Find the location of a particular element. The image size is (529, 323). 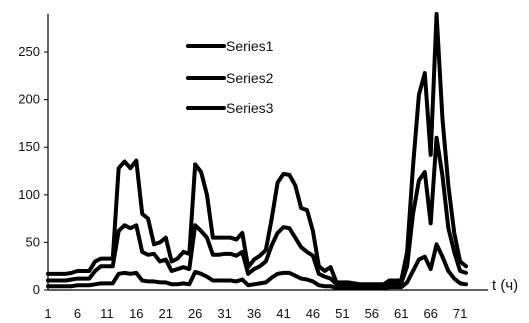

legend-label-series3: Series3 is located at coordinates (250, 108).